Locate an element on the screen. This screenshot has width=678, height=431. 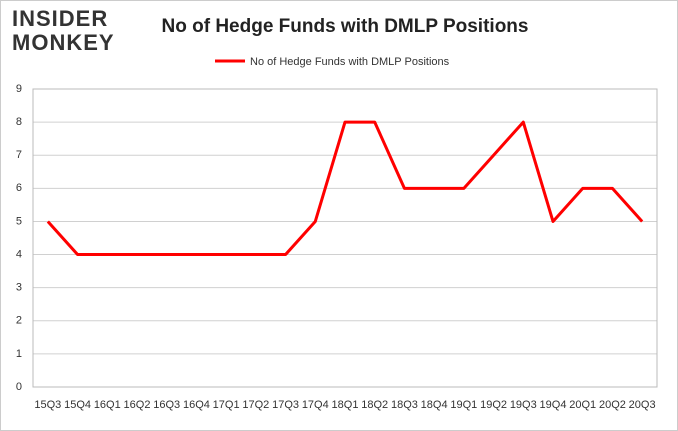
legend-label: No of Hedge Funds with DMLP Positions is located at coordinates (350, 62).